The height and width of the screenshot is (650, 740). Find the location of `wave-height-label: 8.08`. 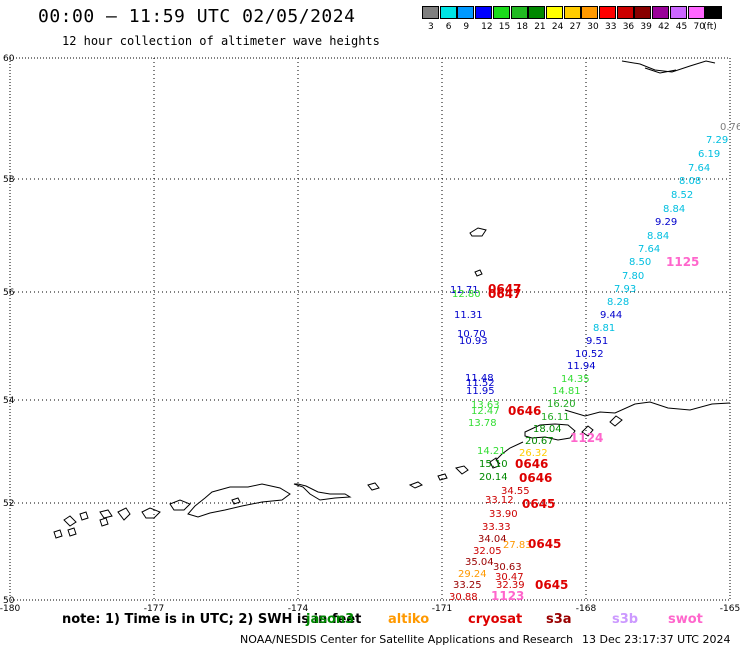

wave-height-label: 8.08 is located at coordinates (690, 181).